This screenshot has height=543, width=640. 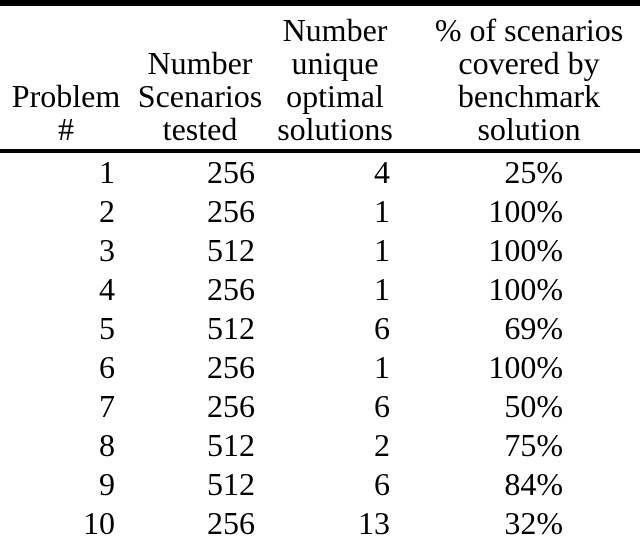 What do you see at coordinates (200, 129) in the screenshot?
I see `header-line: tested` at bounding box center [200, 129].